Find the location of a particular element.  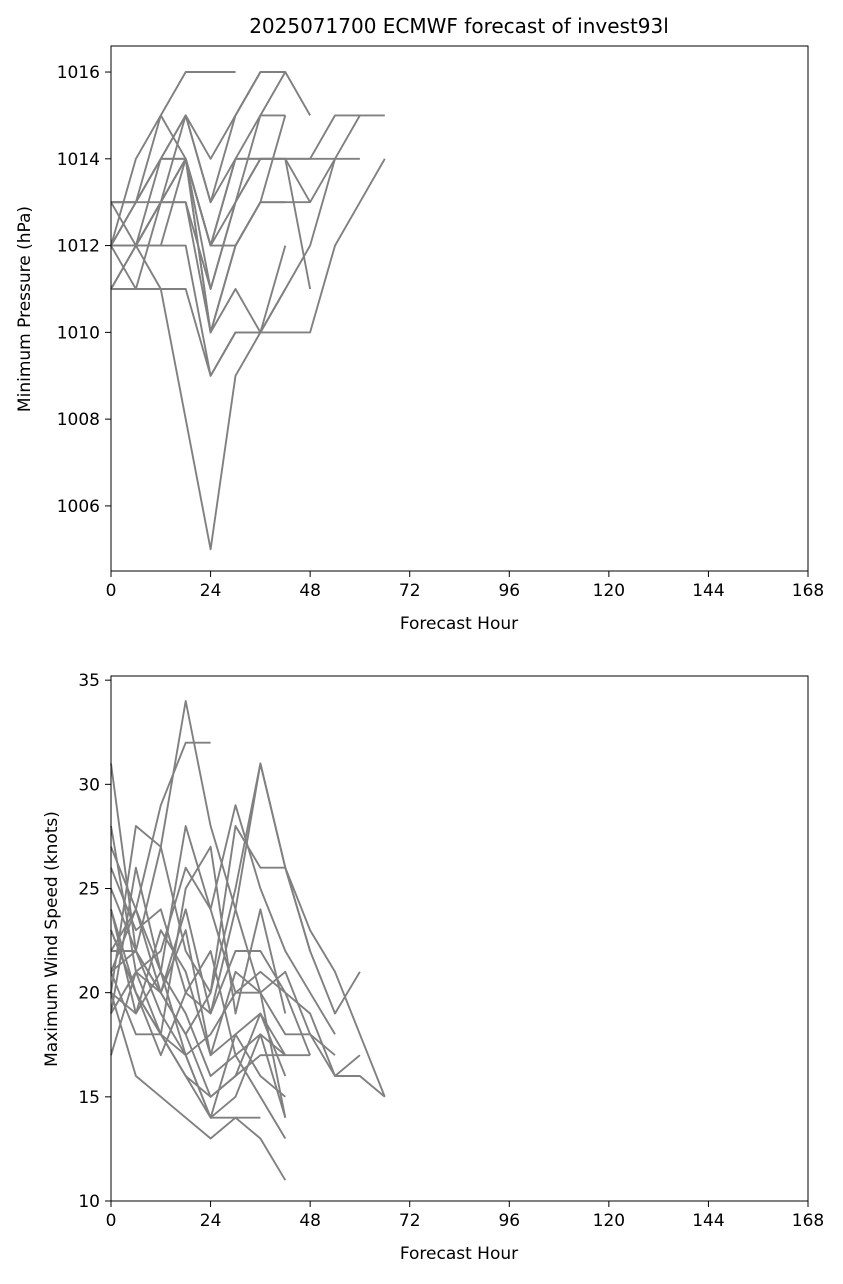

pressure-y-ticks: 1006 1008 1010 1012 1014 1016 is located at coordinates (84, 290).